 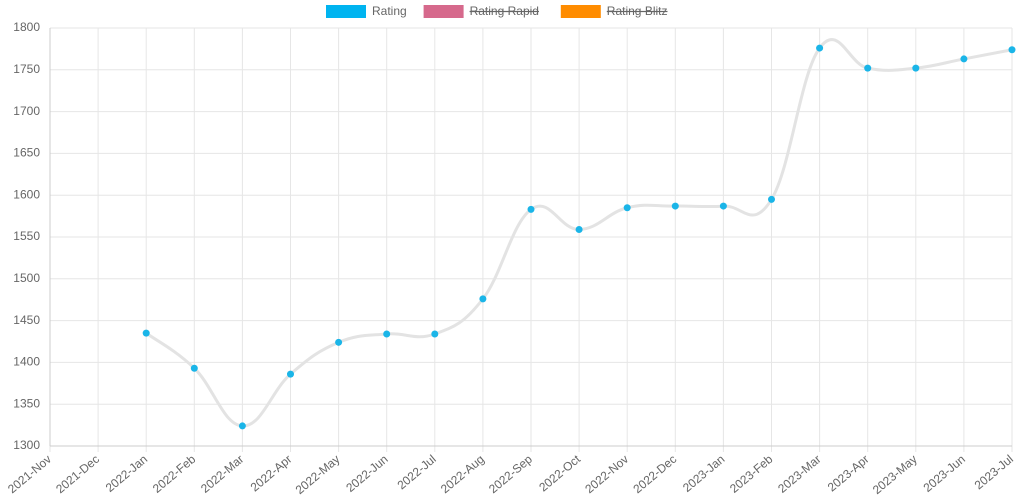 What do you see at coordinates (26, 69) in the screenshot?
I see `y-tick-label: 1750` at bounding box center [26, 69].